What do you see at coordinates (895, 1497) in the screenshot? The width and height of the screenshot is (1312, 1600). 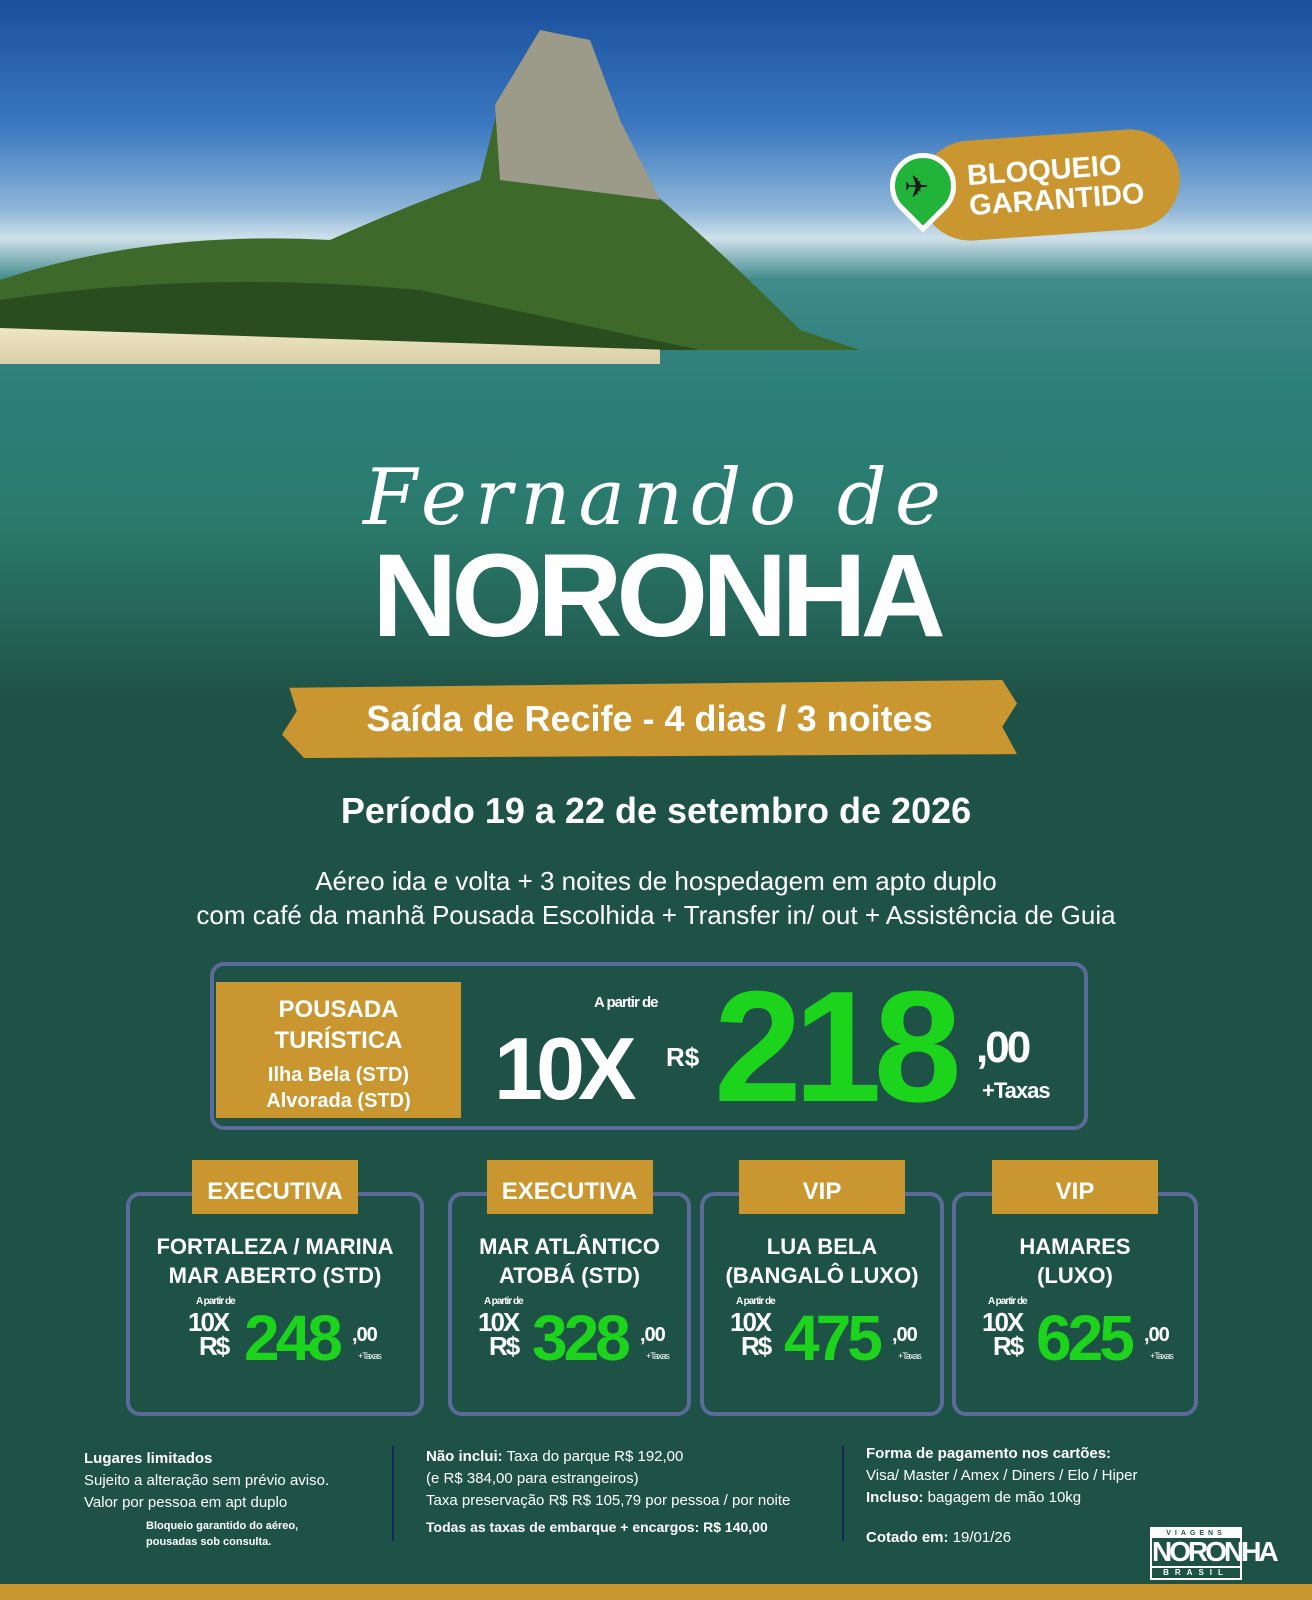 I see `included-label: Incluso:` at bounding box center [895, 1497].